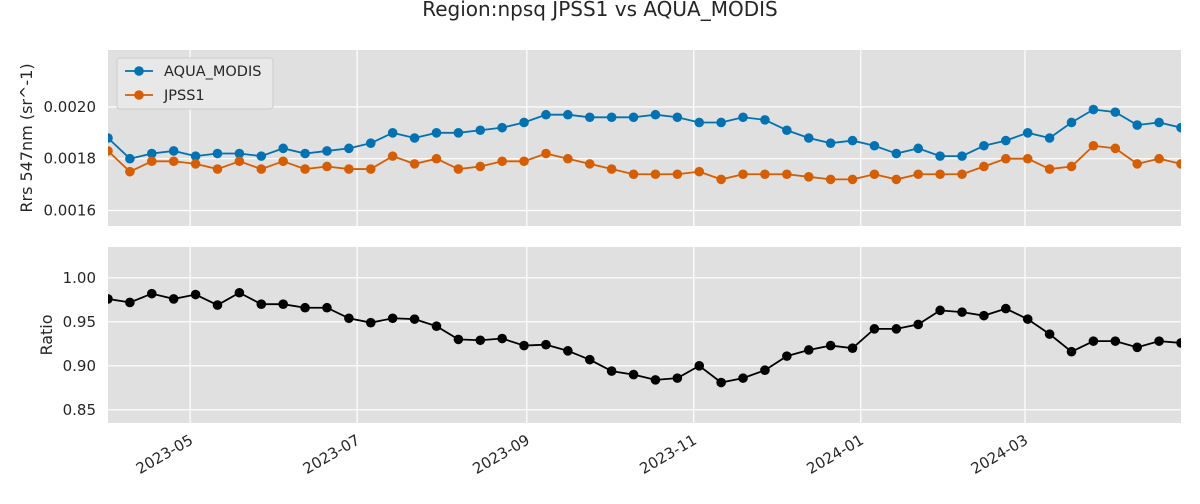 This screenshot has width=1200, height=504. I want to click on x-tick-label: 2023-07, so click(331, 454).